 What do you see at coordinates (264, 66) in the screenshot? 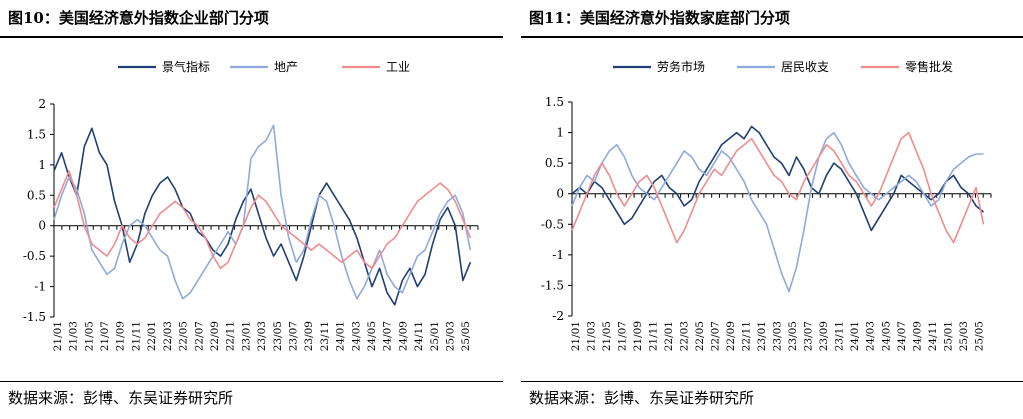
I see `legend: 景气指标 地产 工业` at bounding box center [264, 66].